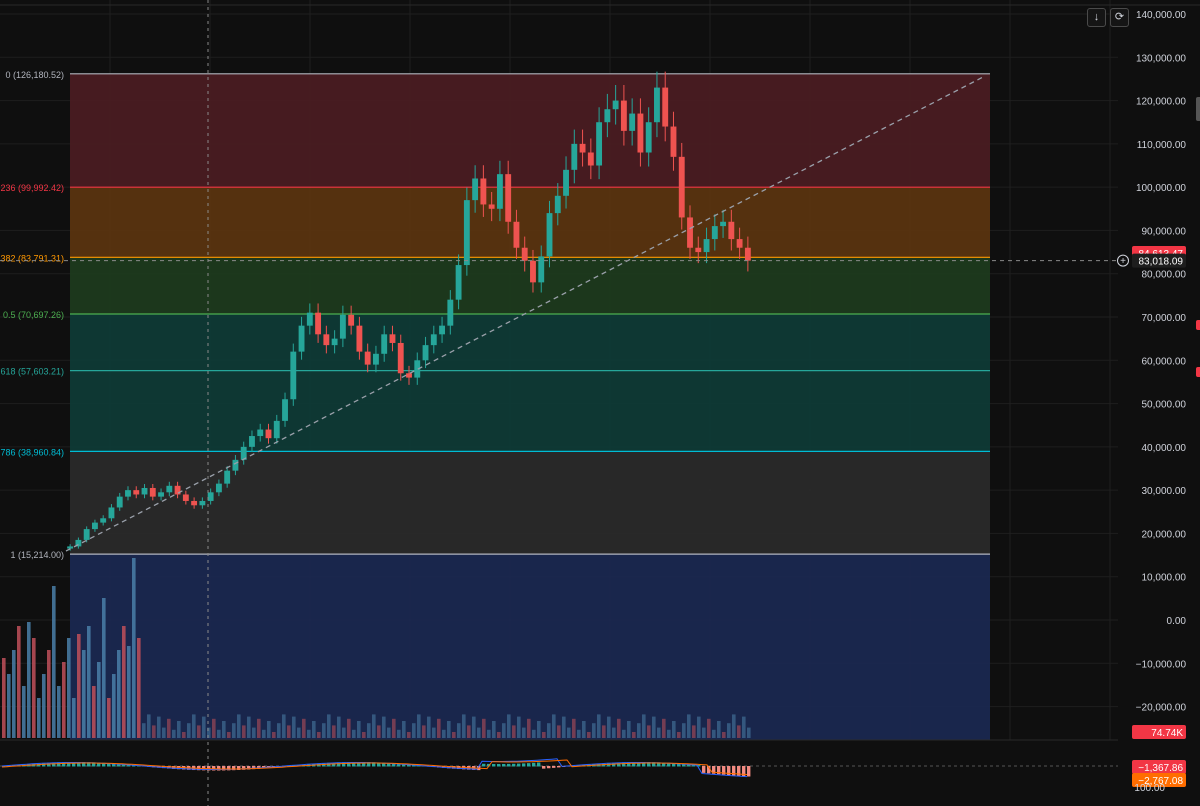  What do you see at coordinates (1164, 578) in the screenshot?
I see `y-tick-label: 10,000.00` at bounding box center [1164, 578].